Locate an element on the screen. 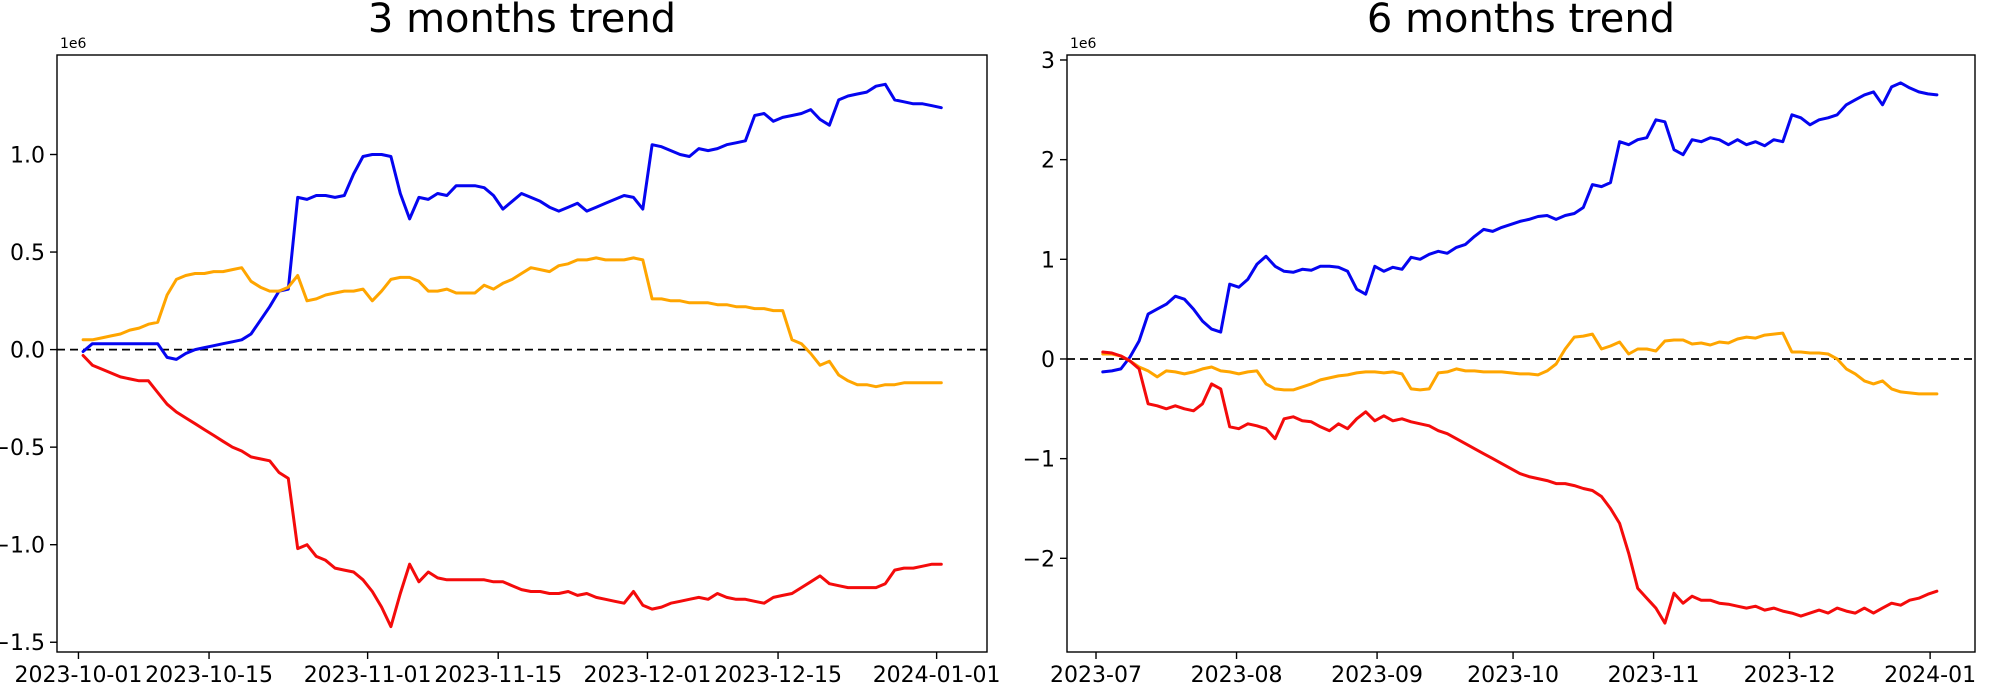  left-x-tick-label: 2023-12-01 is located at coordinates (648, 675).